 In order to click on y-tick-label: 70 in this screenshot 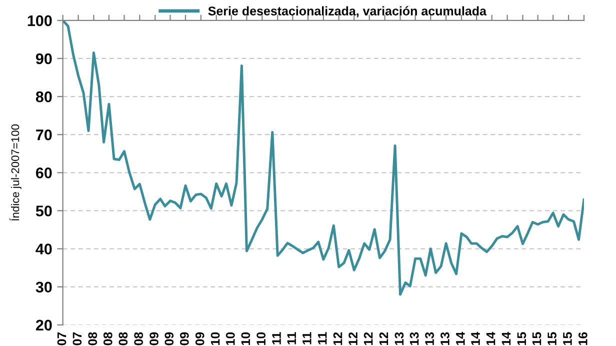, I will do `click(44, 134)`.